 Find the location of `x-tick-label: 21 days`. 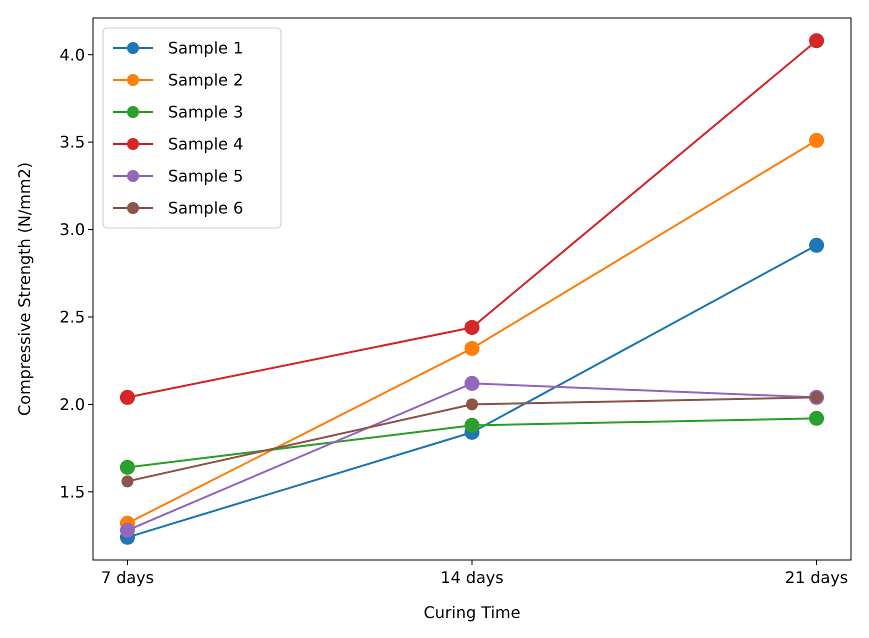

x-tick-label: 21 days is located at coordinates (816, 577).